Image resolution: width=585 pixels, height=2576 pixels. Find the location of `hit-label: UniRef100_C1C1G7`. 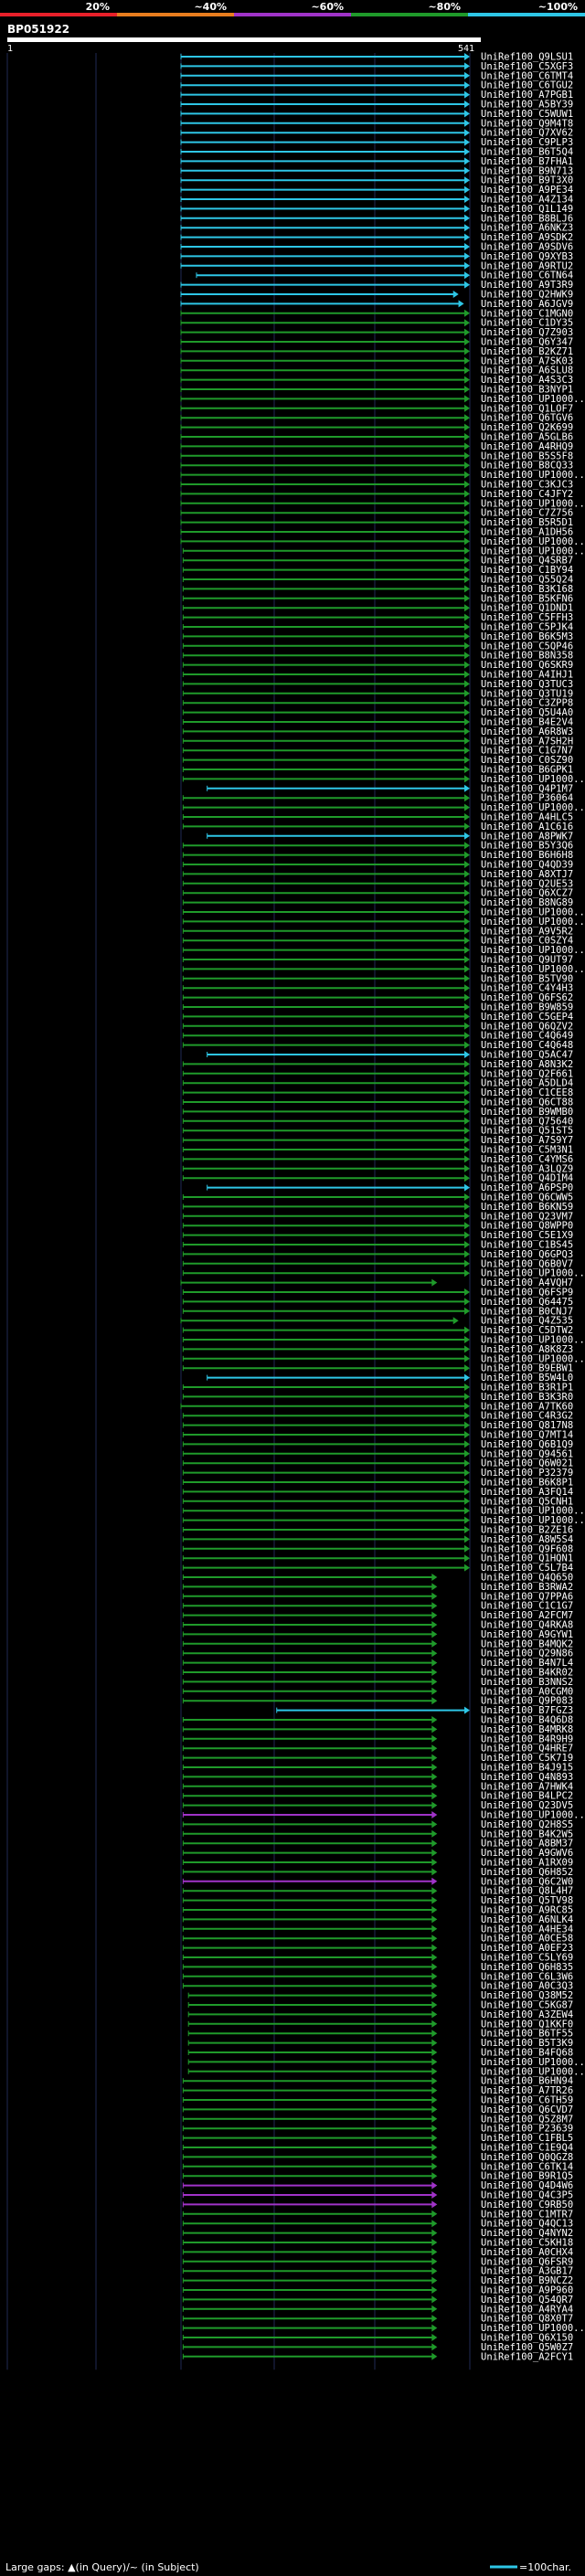

hit-label: UniRef100_C1C1G7 is located at coordinates (527, 1606).